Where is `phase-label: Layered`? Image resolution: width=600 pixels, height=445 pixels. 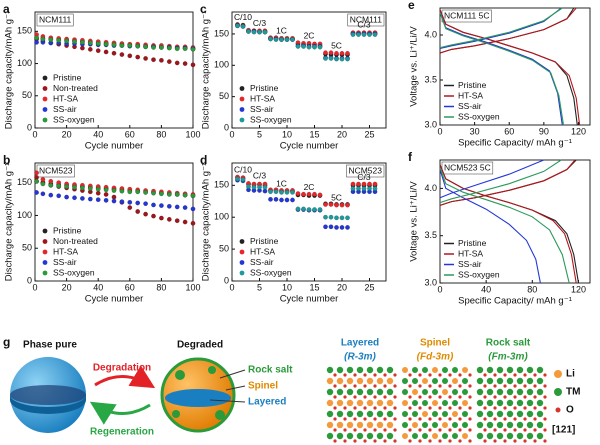
phase-label: Layered is located at coordinates (267, 402).